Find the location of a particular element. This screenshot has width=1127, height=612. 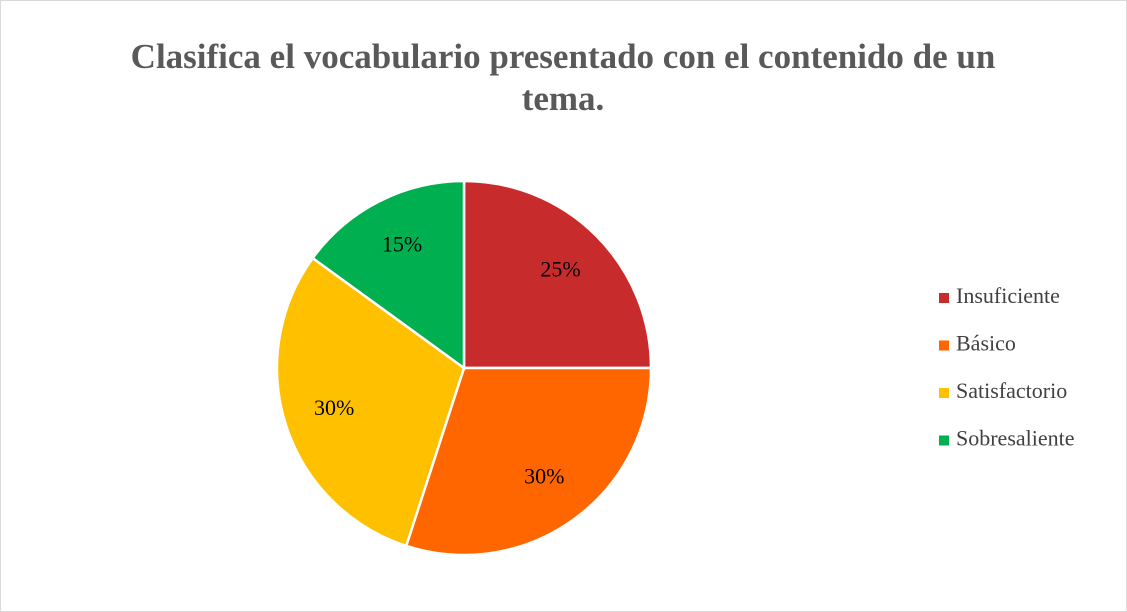

legend-label: Satisfactorio is located at coordinates (1011, 390).